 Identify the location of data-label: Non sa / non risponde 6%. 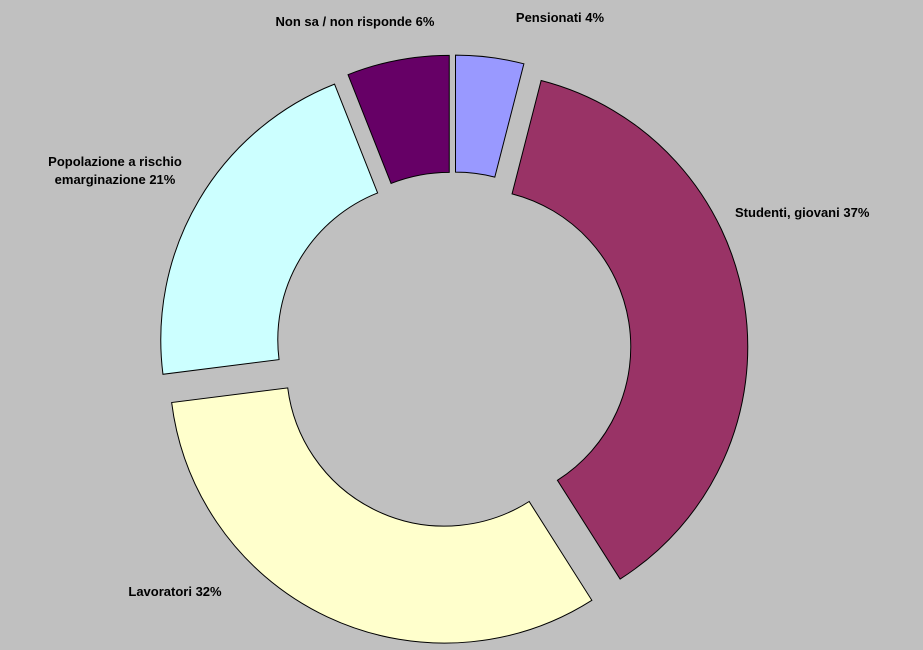
(355, 22).